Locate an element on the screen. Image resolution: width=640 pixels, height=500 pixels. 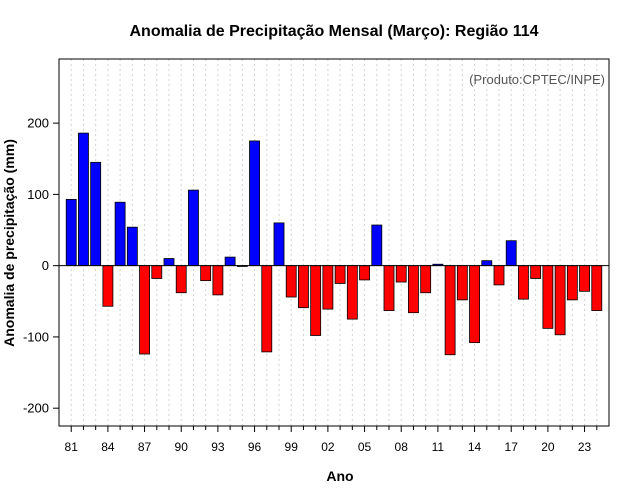
bar-1999 is located at coordinates (291, 281).